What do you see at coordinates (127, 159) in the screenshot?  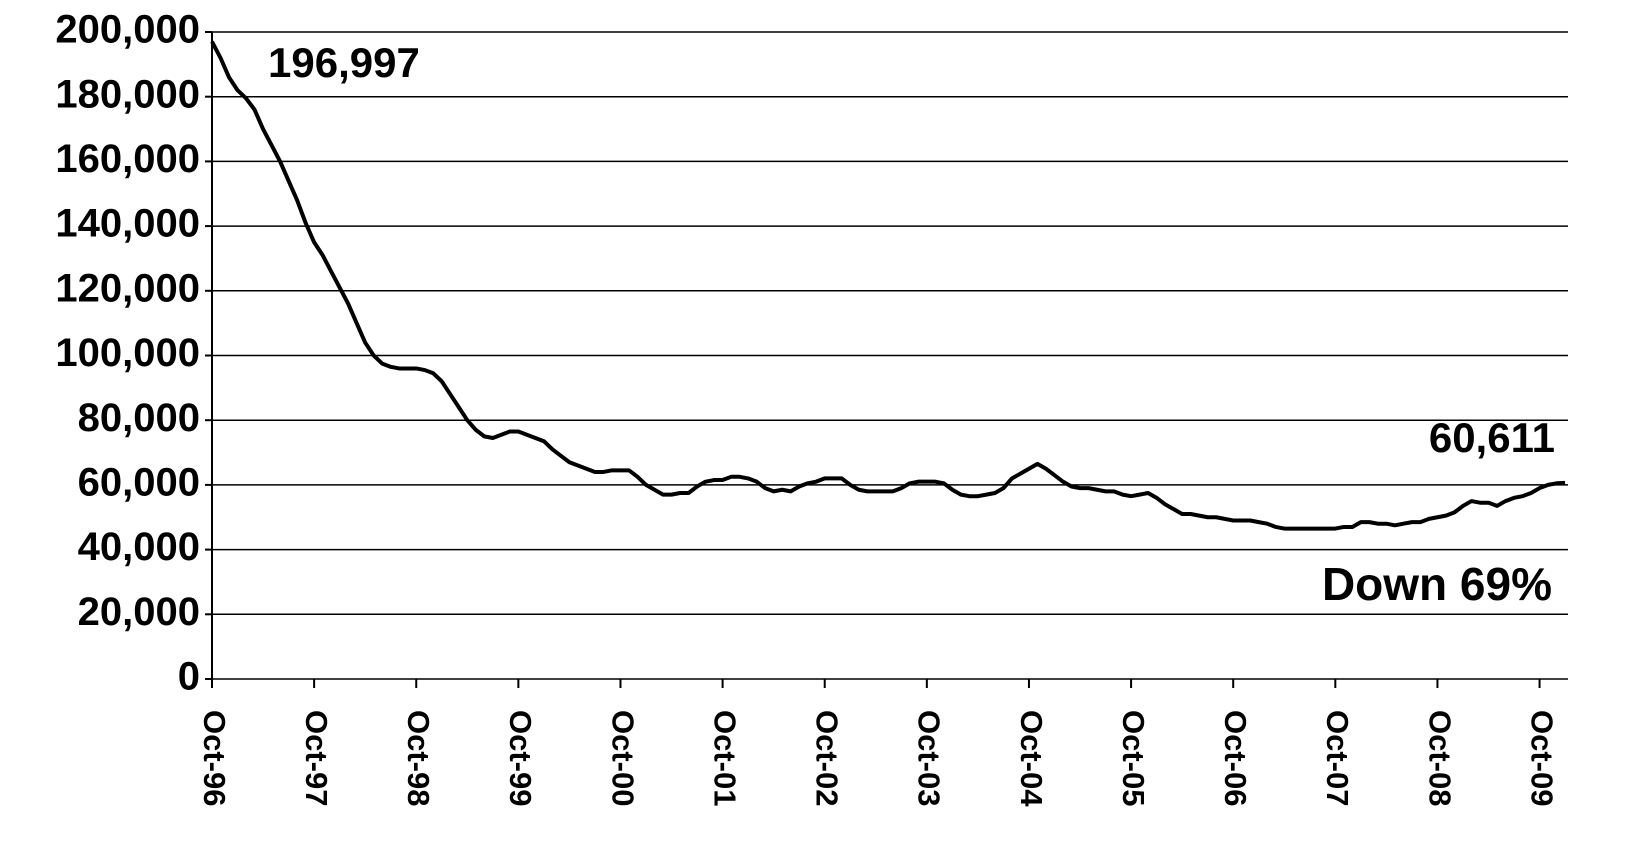 I see `y-tick-label: 160,000` at bounding box center [127, 159].